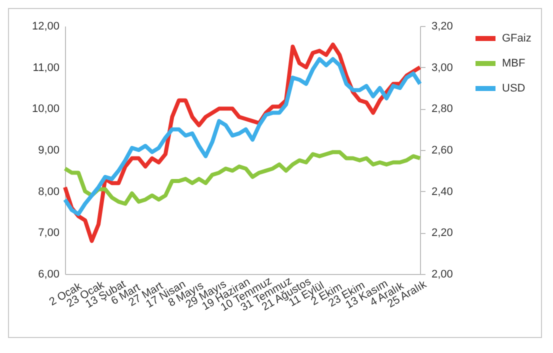  I want to click on y2-tick-label: 2,20, so click(442, 233).